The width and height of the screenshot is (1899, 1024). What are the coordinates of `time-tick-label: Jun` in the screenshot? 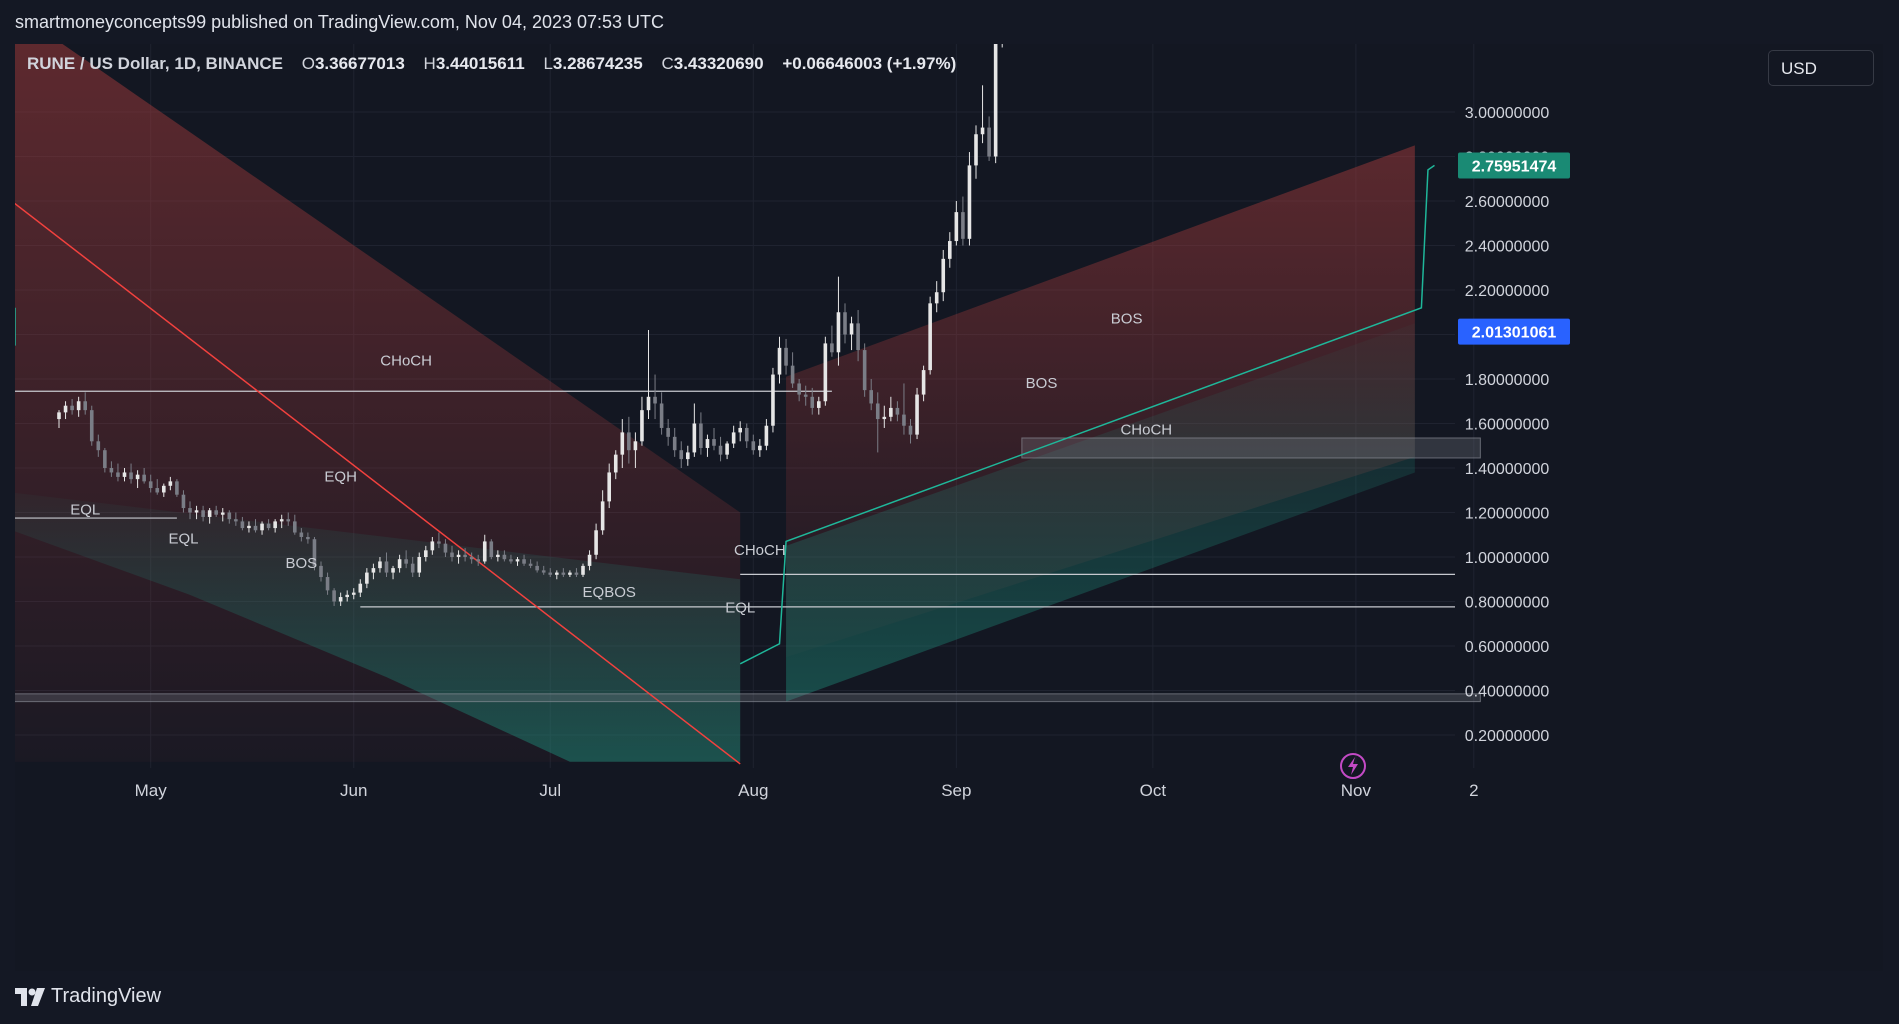 It's located at (353, 790).